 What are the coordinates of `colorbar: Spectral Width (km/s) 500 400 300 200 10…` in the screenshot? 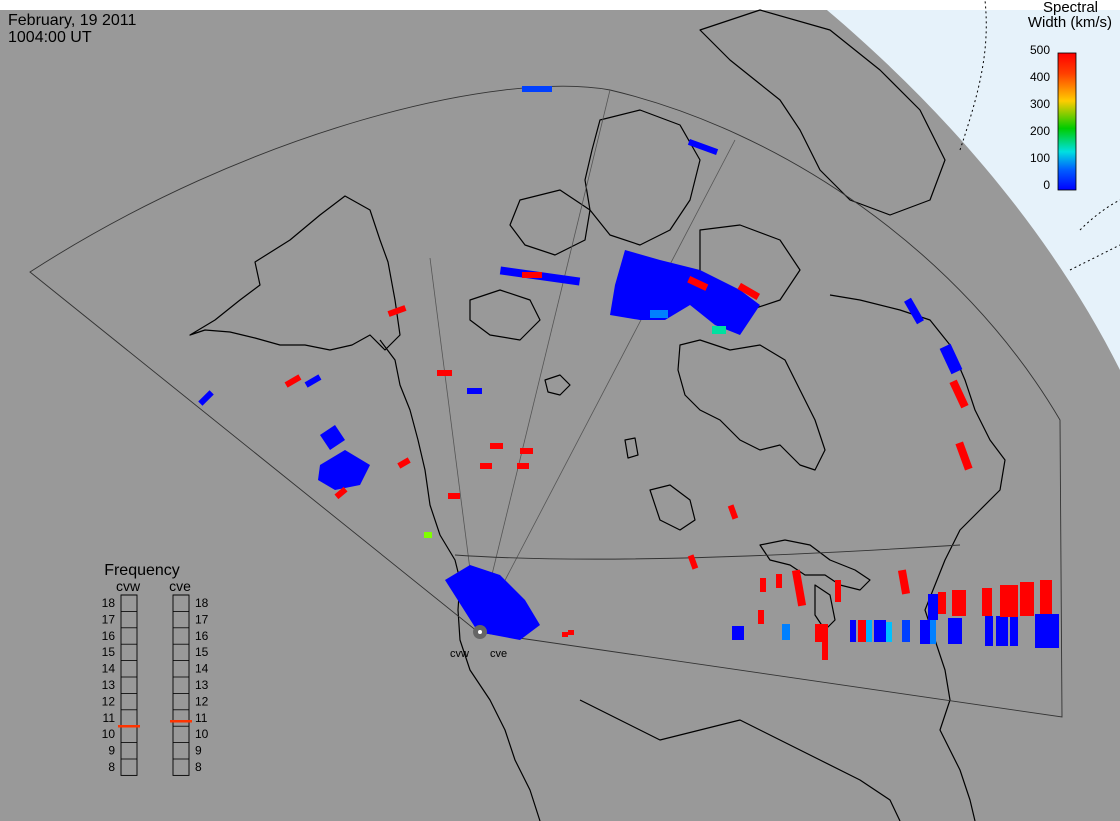 It's located at (1070, 96).